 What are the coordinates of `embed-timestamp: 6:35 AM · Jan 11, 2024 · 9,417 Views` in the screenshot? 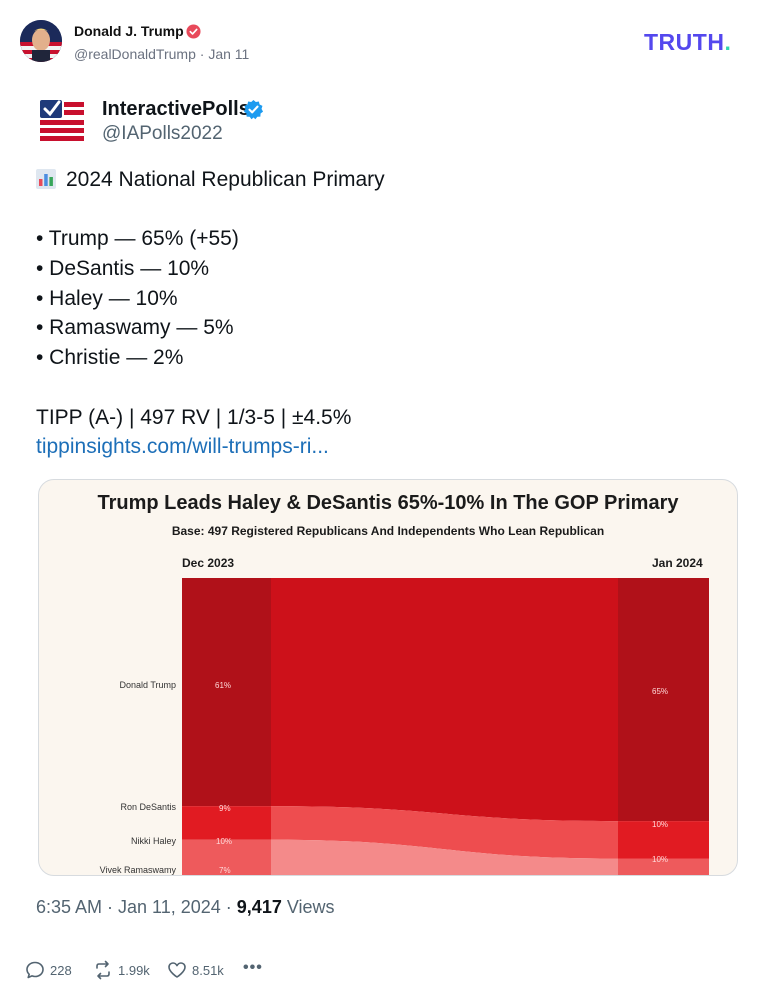 It's located at (185, 907).